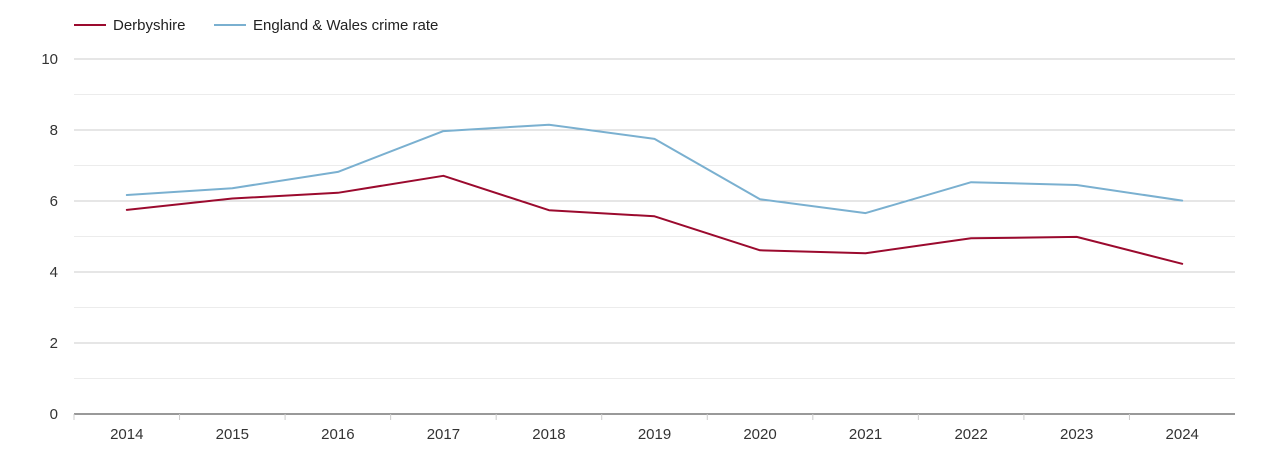  I want to click on x-tick-label: 2022, so click(970, 434).